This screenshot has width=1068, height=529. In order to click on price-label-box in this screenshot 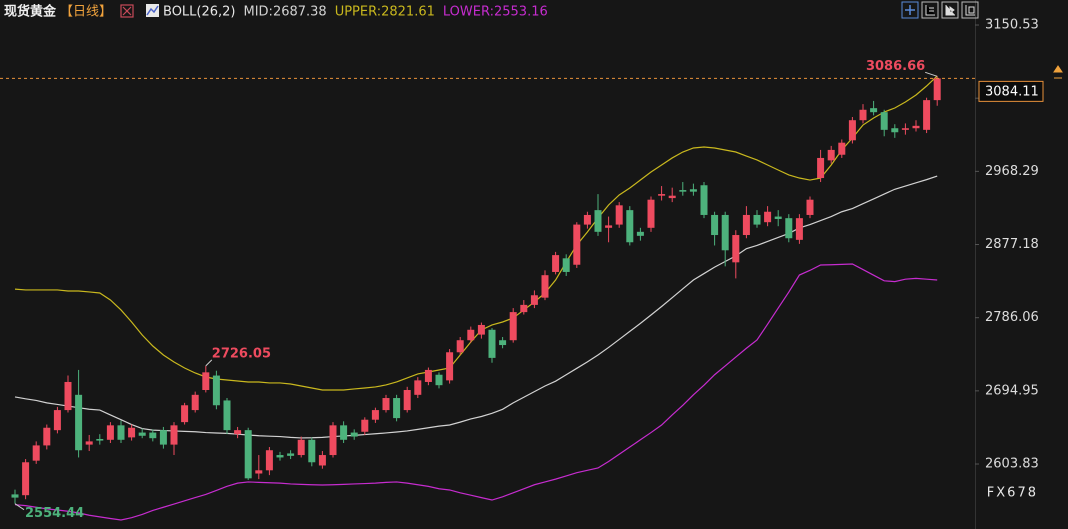, I will do `click(1011, 91)`.